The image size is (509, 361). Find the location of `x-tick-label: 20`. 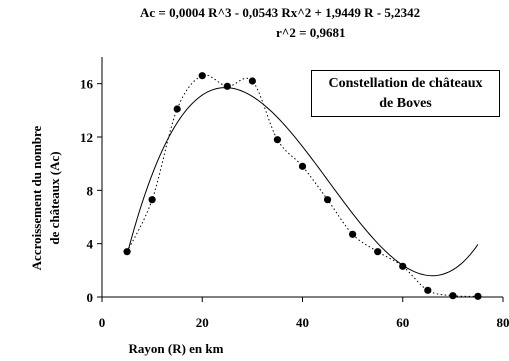

x-tick-label: 20 is located at coordinates (202, 322).